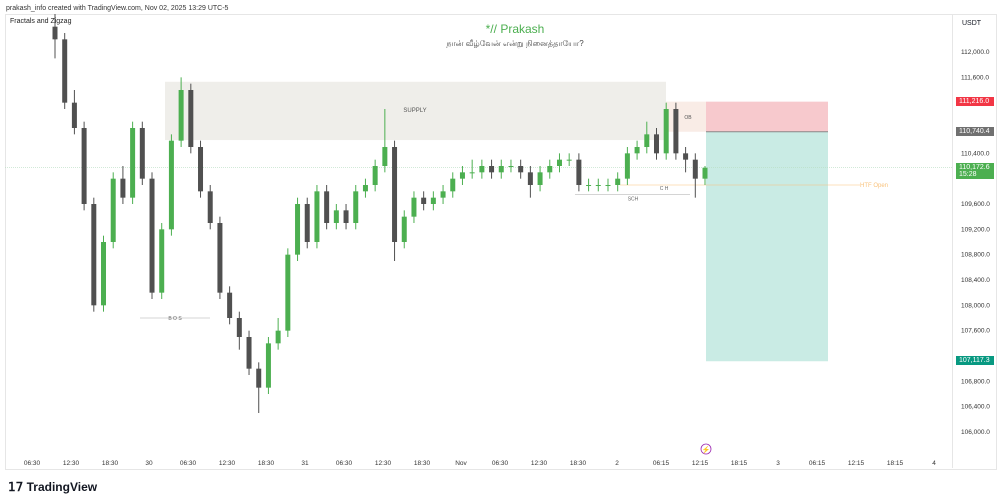  I want to click on supply-label: SUPPLY, so click(414, 111).